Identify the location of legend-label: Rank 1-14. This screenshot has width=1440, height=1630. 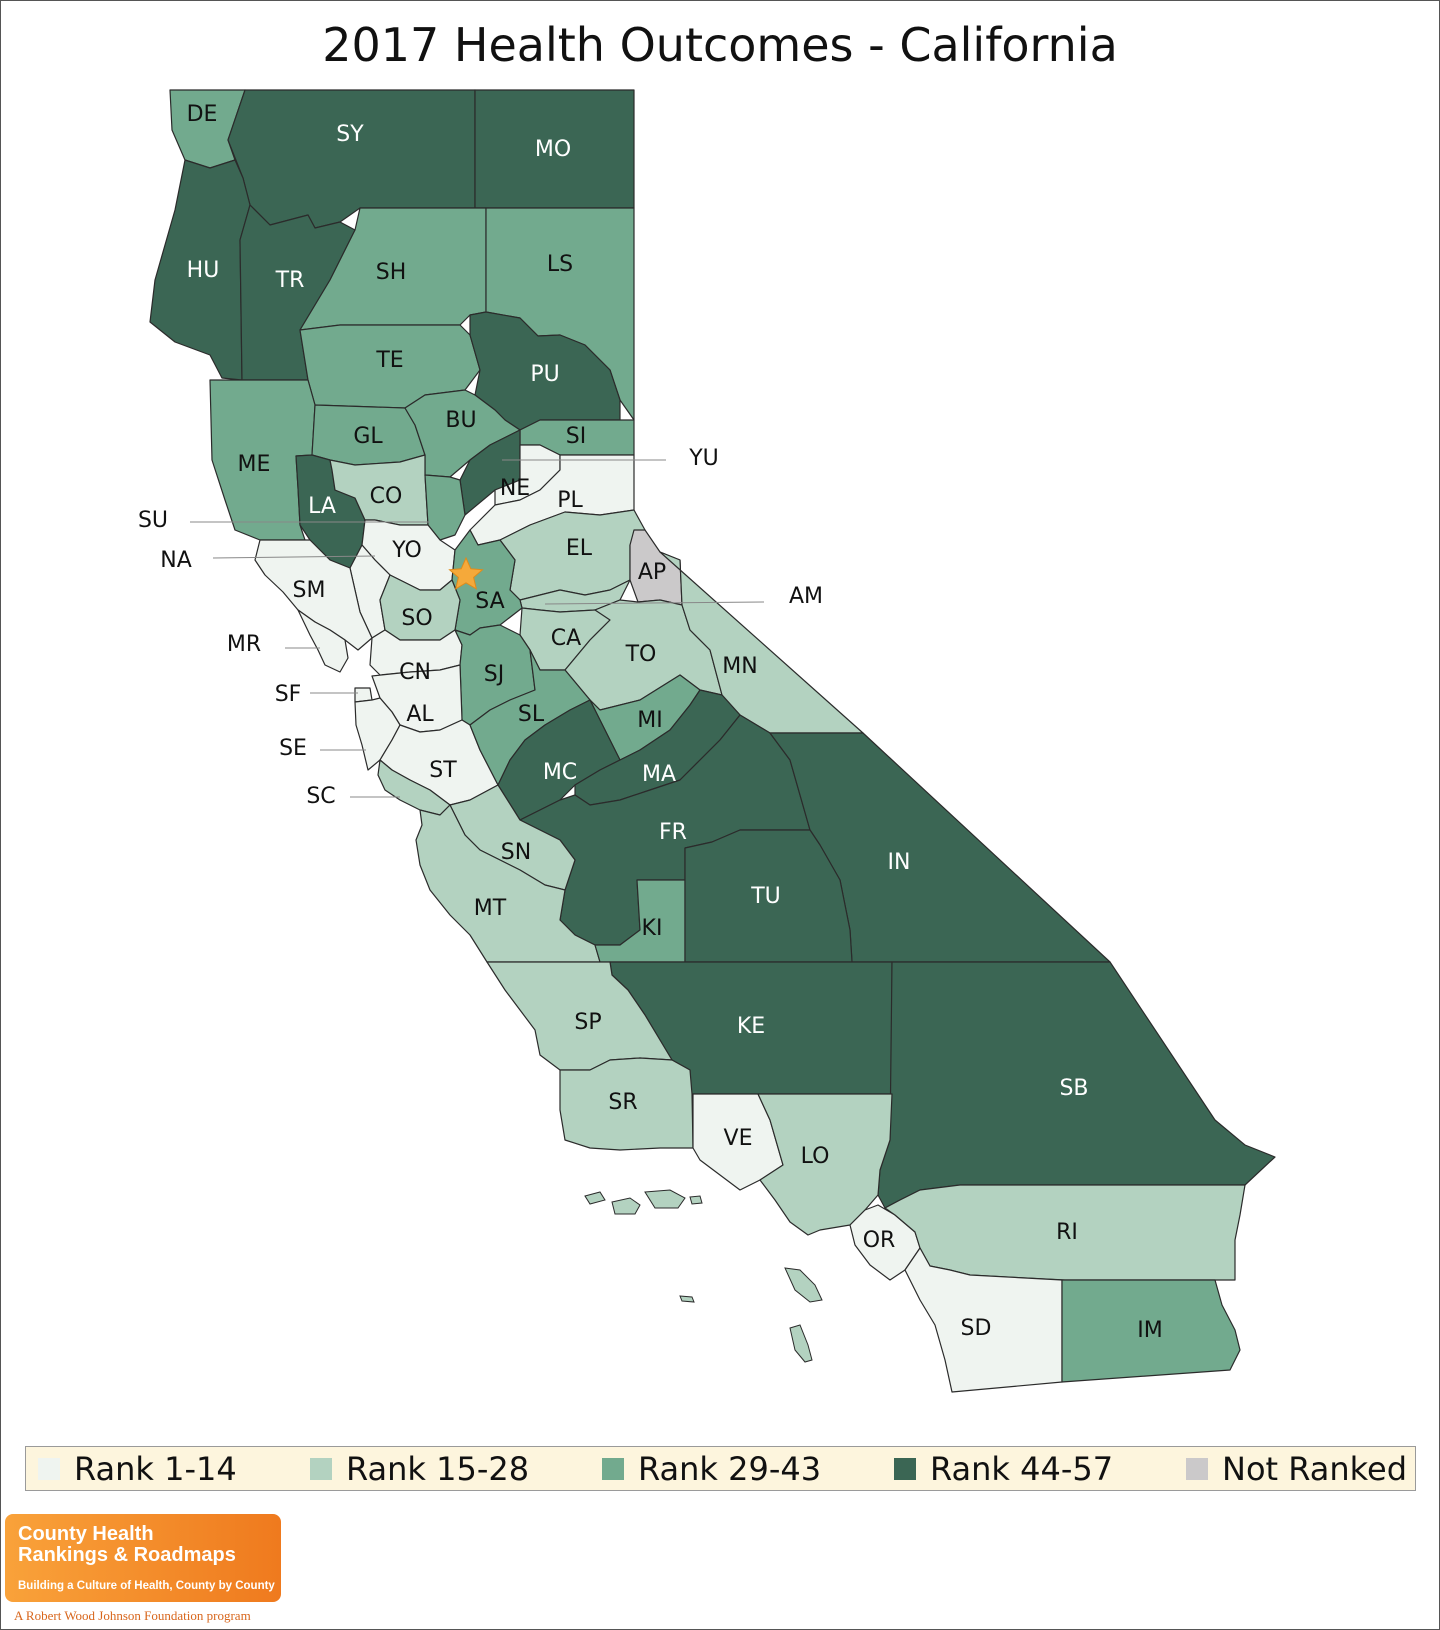
(155, 1468).